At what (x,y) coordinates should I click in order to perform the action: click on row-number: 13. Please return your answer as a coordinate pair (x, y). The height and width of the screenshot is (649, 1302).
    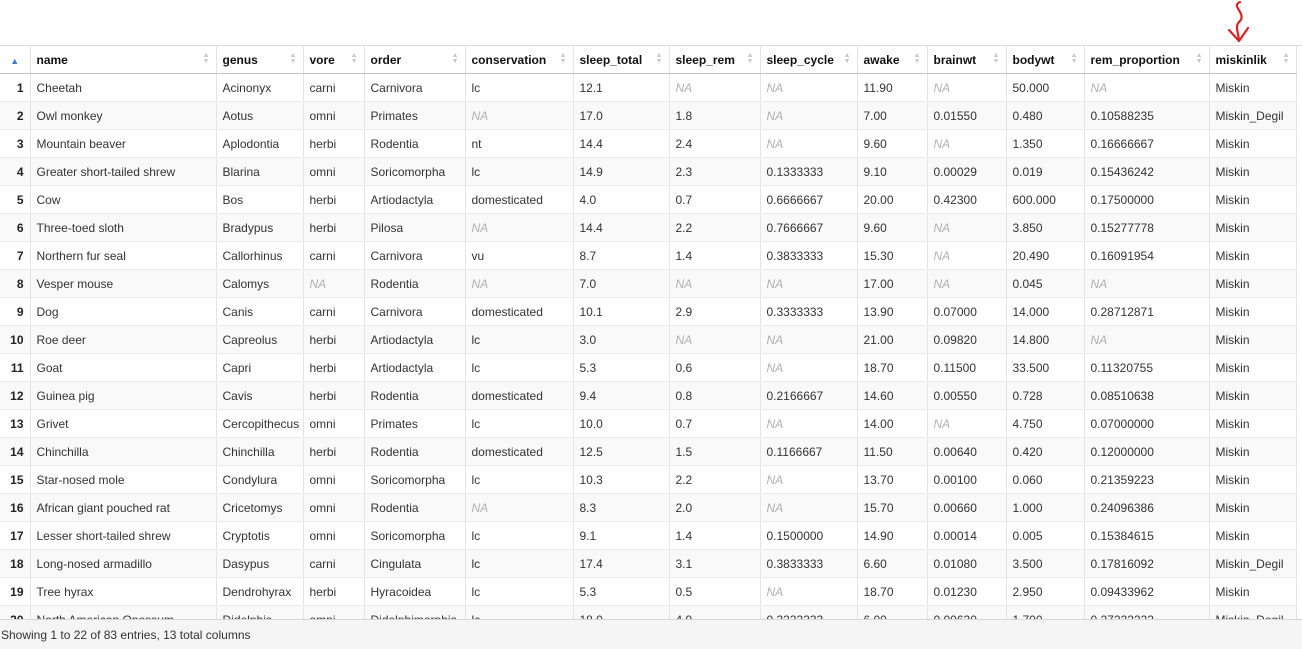
    Looking at the image, I should click on (15, 423).